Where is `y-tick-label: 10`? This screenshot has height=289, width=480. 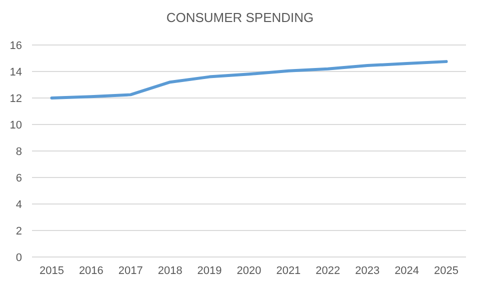
y-tick-label: 10 is located at coordinates (16, 125).